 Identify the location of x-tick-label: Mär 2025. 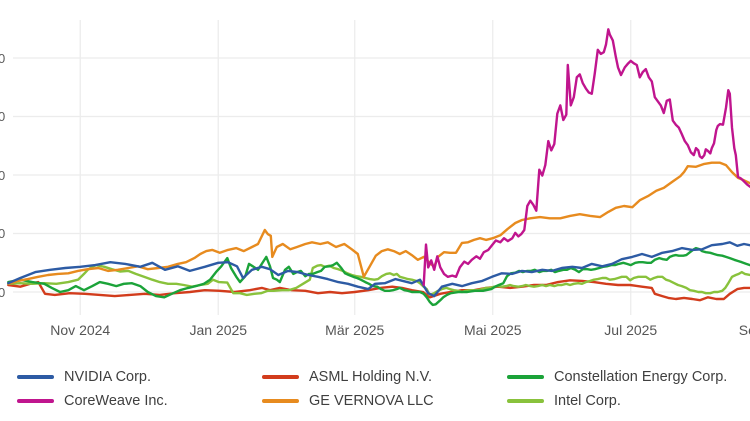
(355, 330).